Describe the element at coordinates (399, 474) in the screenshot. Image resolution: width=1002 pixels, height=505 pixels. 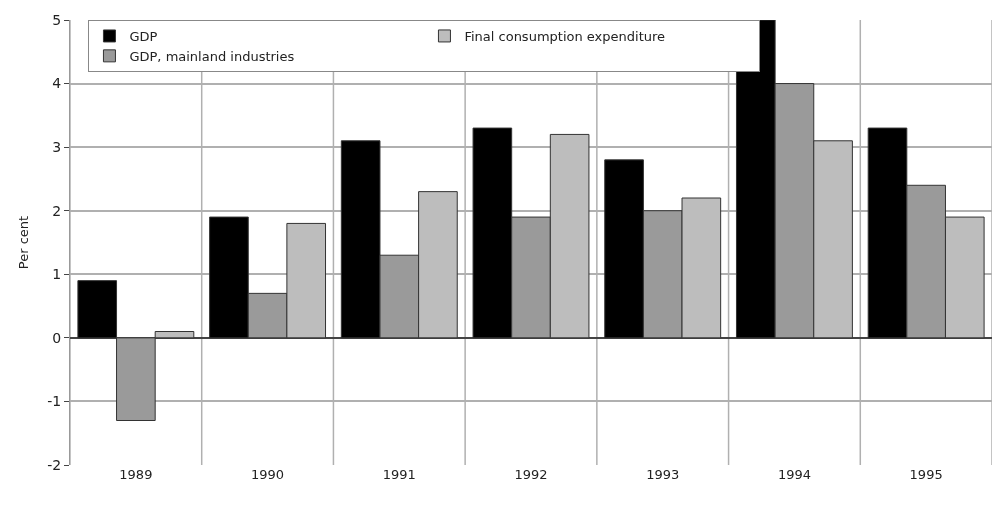
I see `x-tick-label: 1991` at that location.